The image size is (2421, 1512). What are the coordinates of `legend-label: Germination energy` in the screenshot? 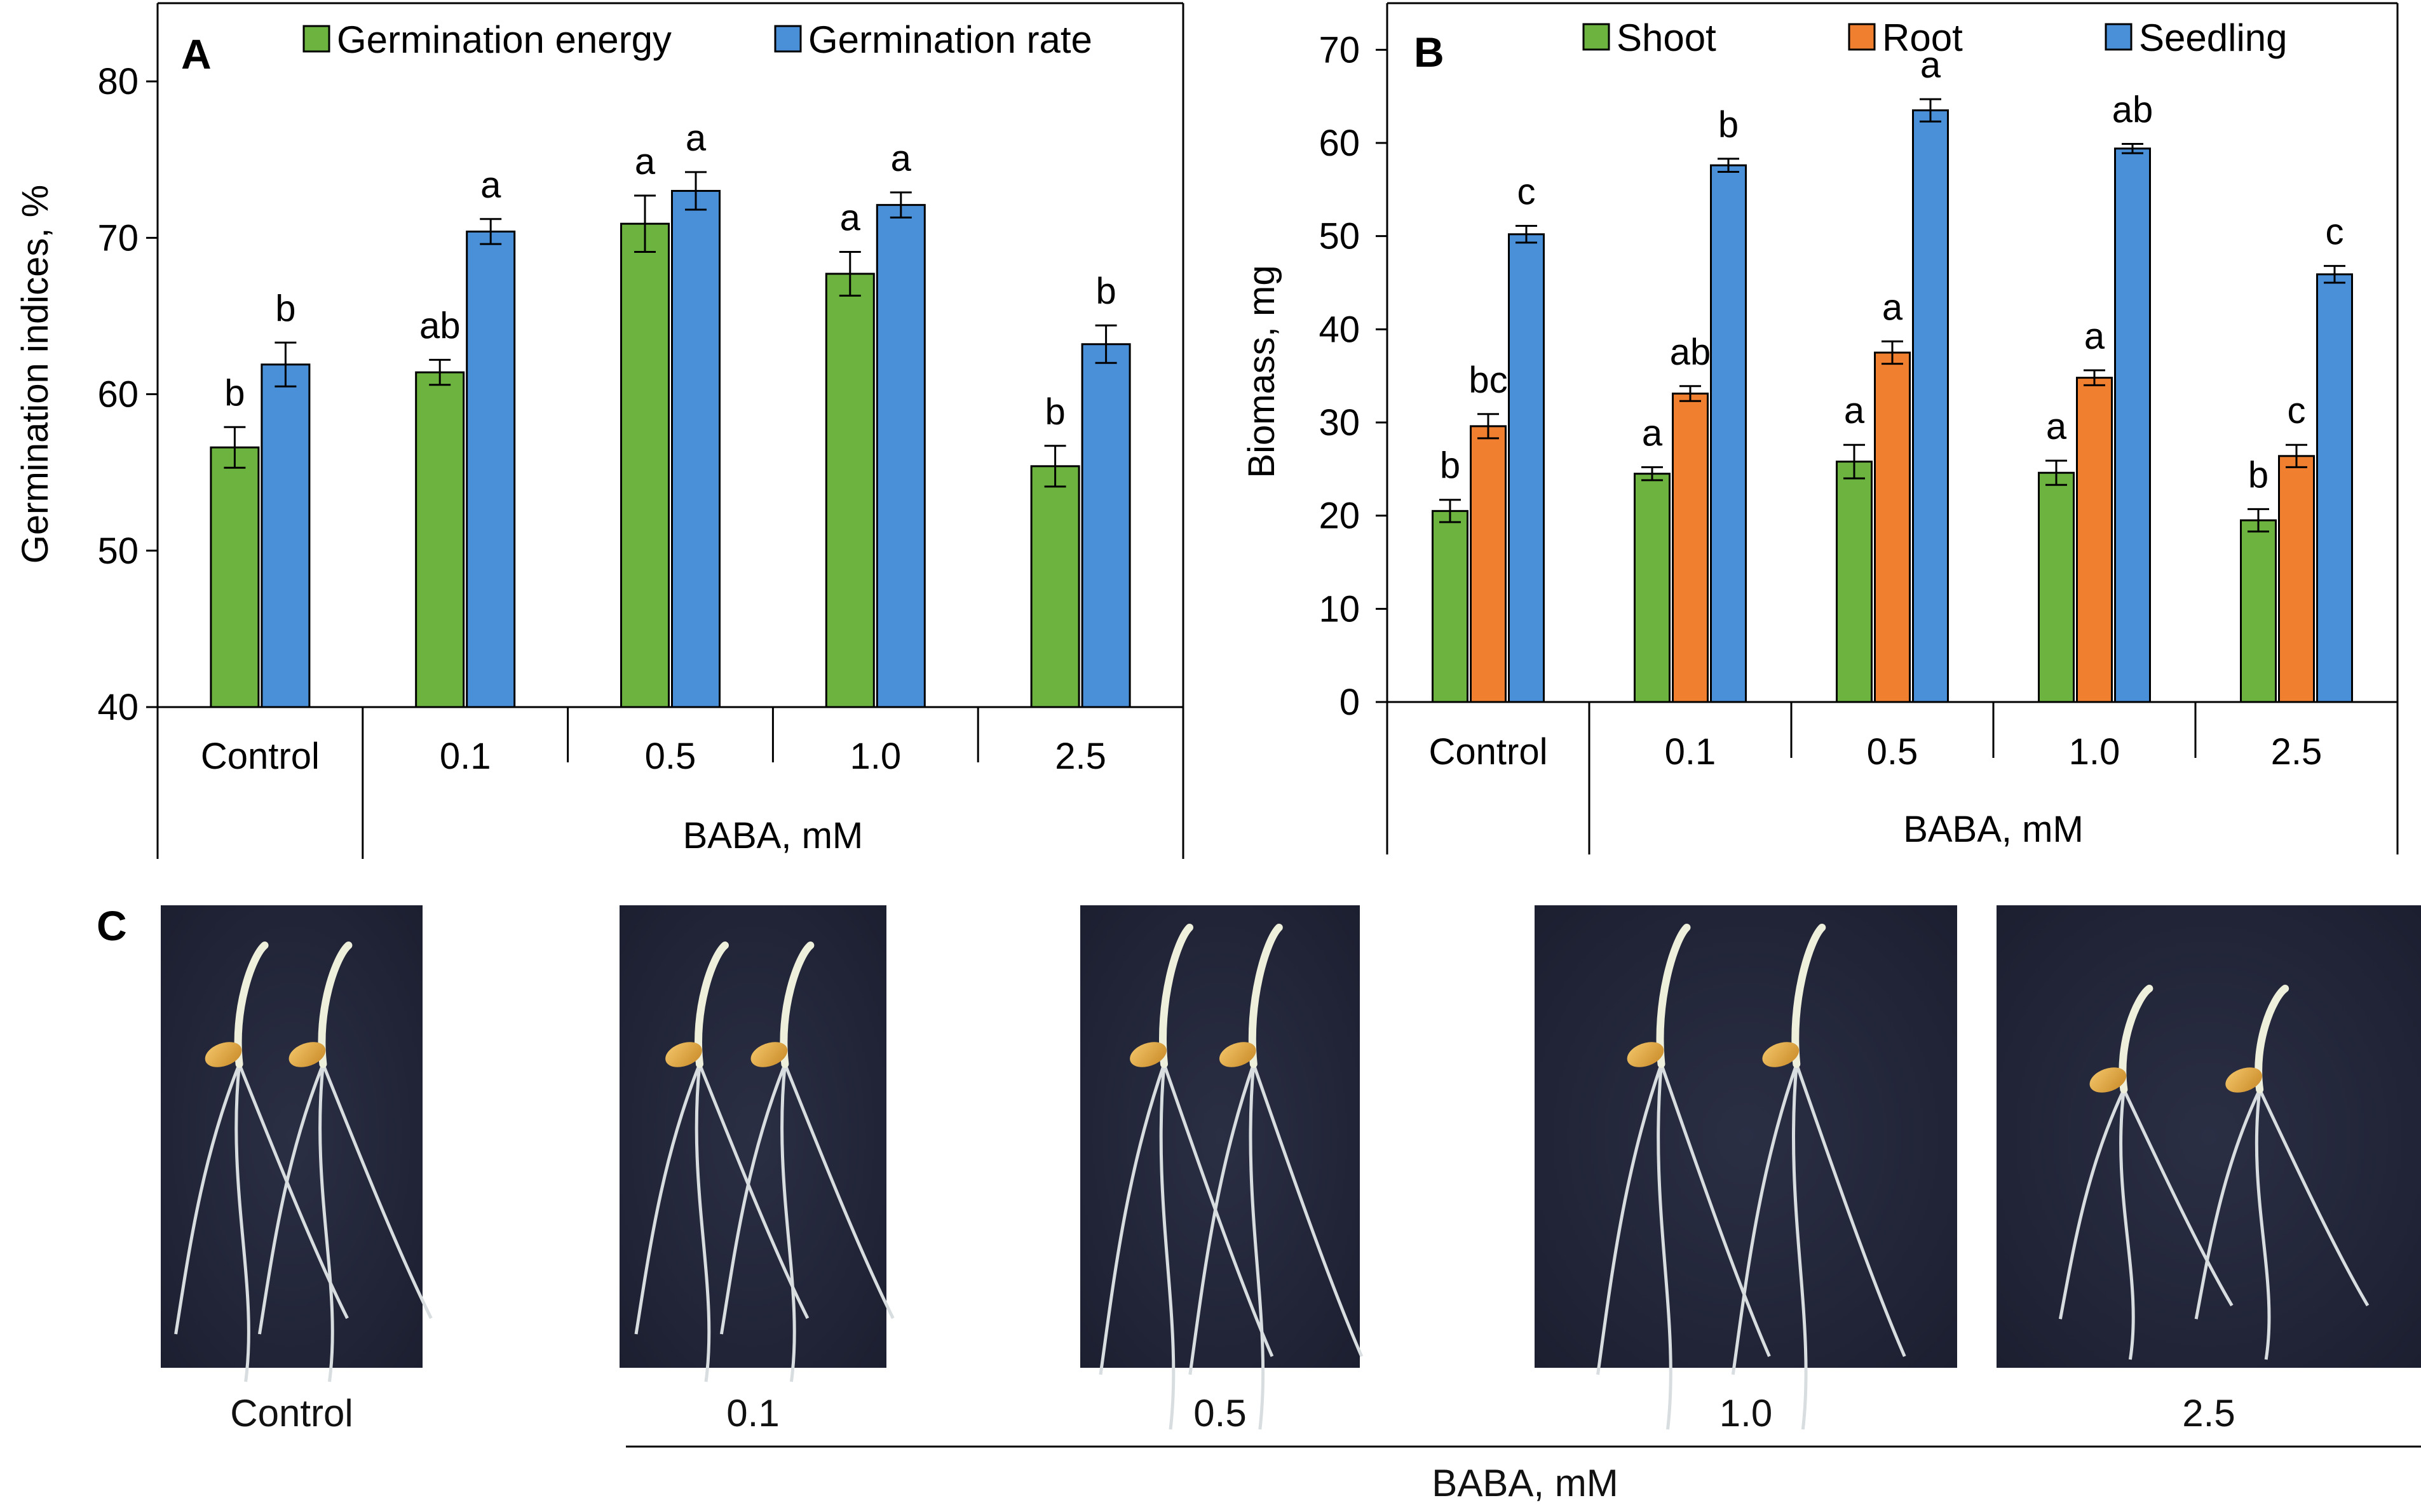 It's located at (505, 39).